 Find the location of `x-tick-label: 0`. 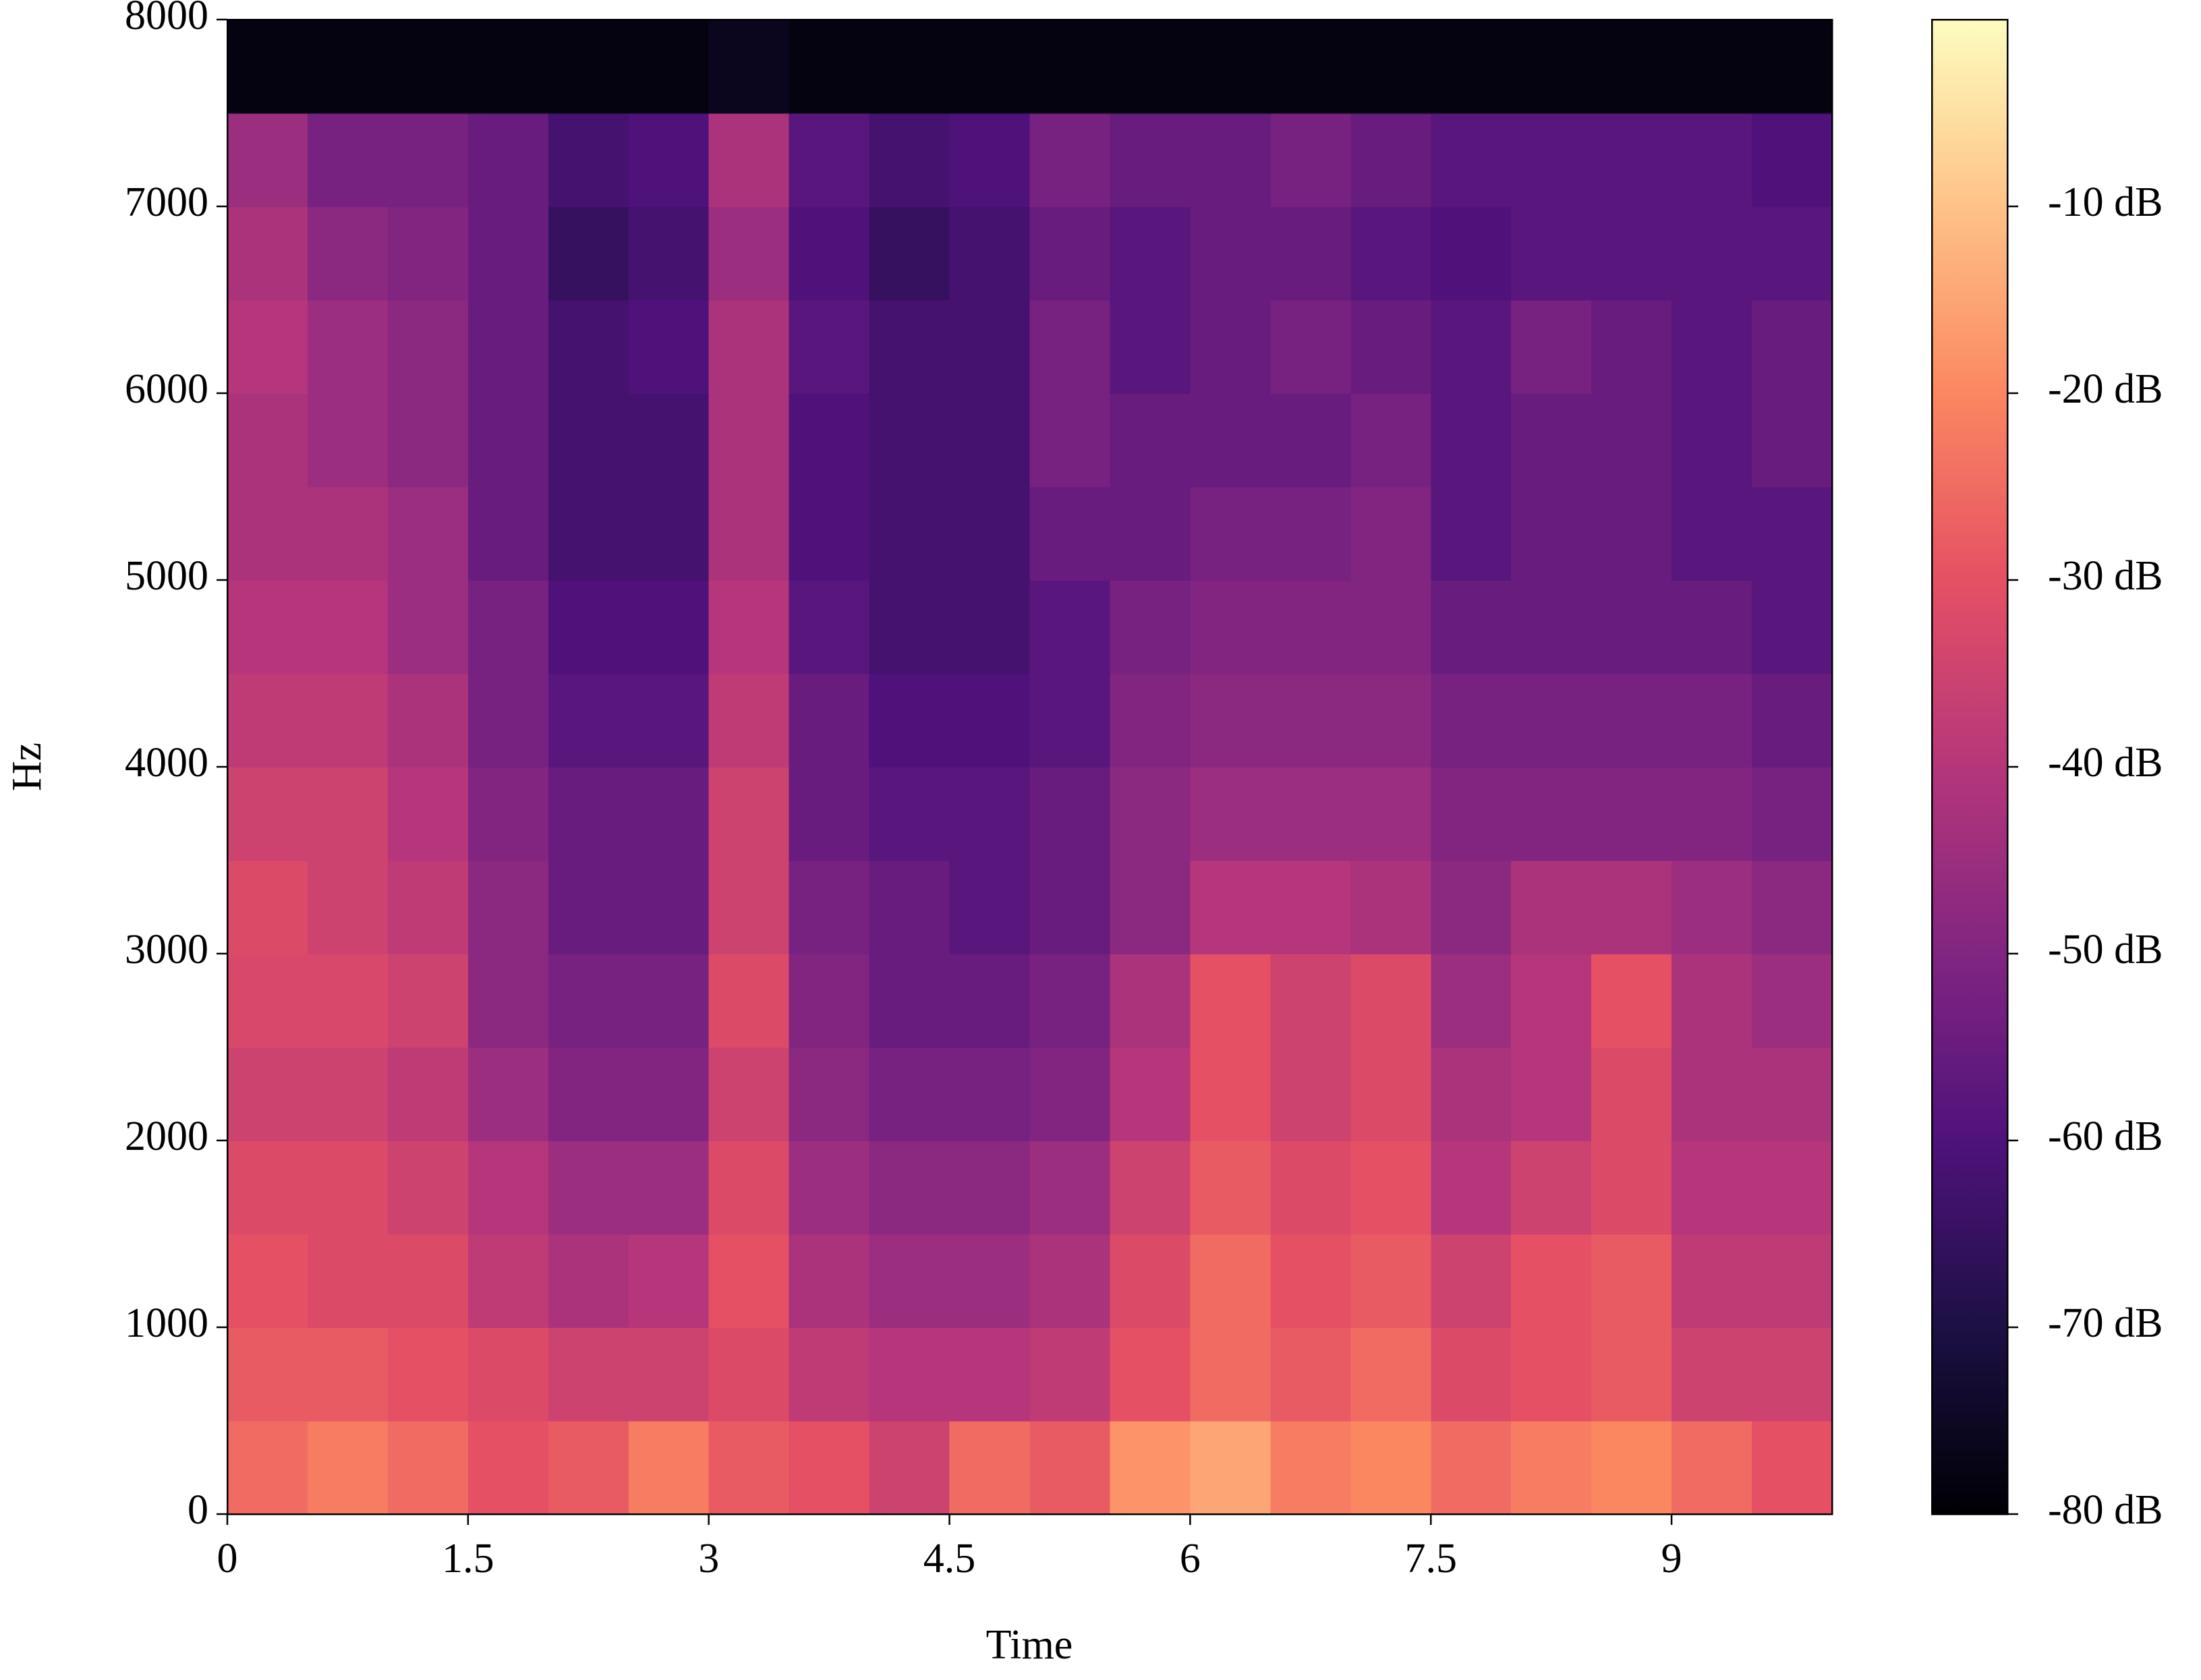

x-tick-label: 0 is located at coordinates (227, 1559).